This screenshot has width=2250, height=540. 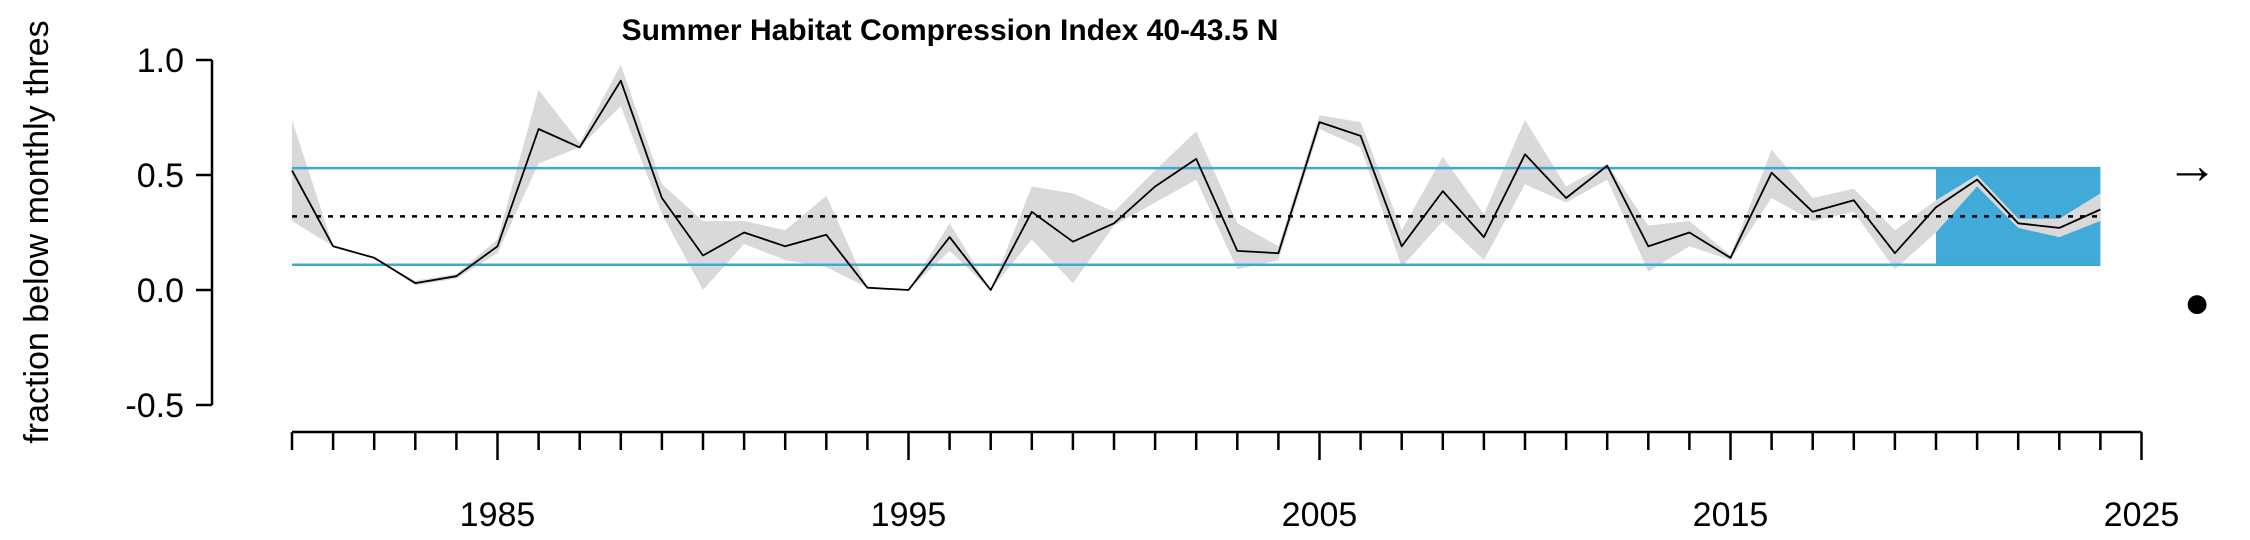 What do you see at coordinates (37, 231) in the screenshot?
I see `y-axis-label: fraction below monthly thres` at bounding box center [37, 231].